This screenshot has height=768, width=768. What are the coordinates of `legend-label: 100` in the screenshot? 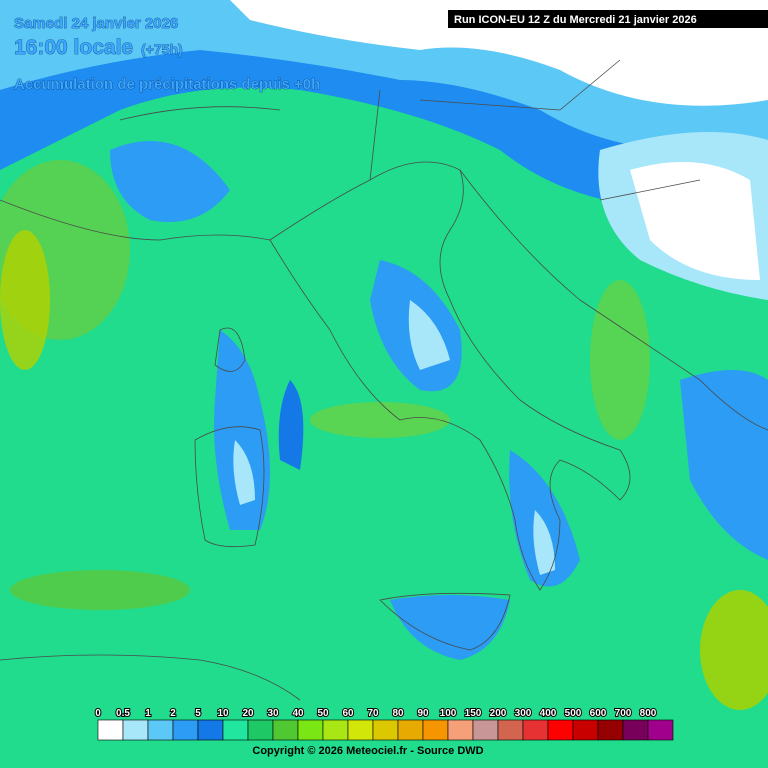 It's located at (448, 713).